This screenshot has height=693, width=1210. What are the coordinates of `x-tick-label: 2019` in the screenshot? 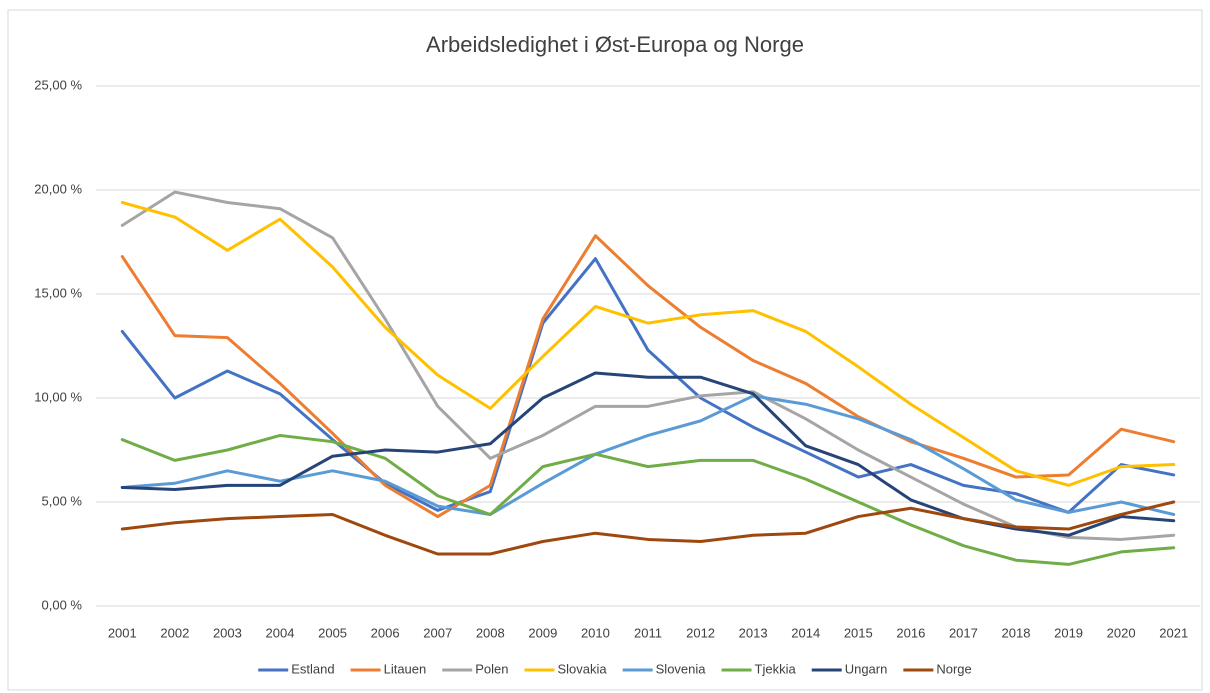 It's located at (1068, 632).